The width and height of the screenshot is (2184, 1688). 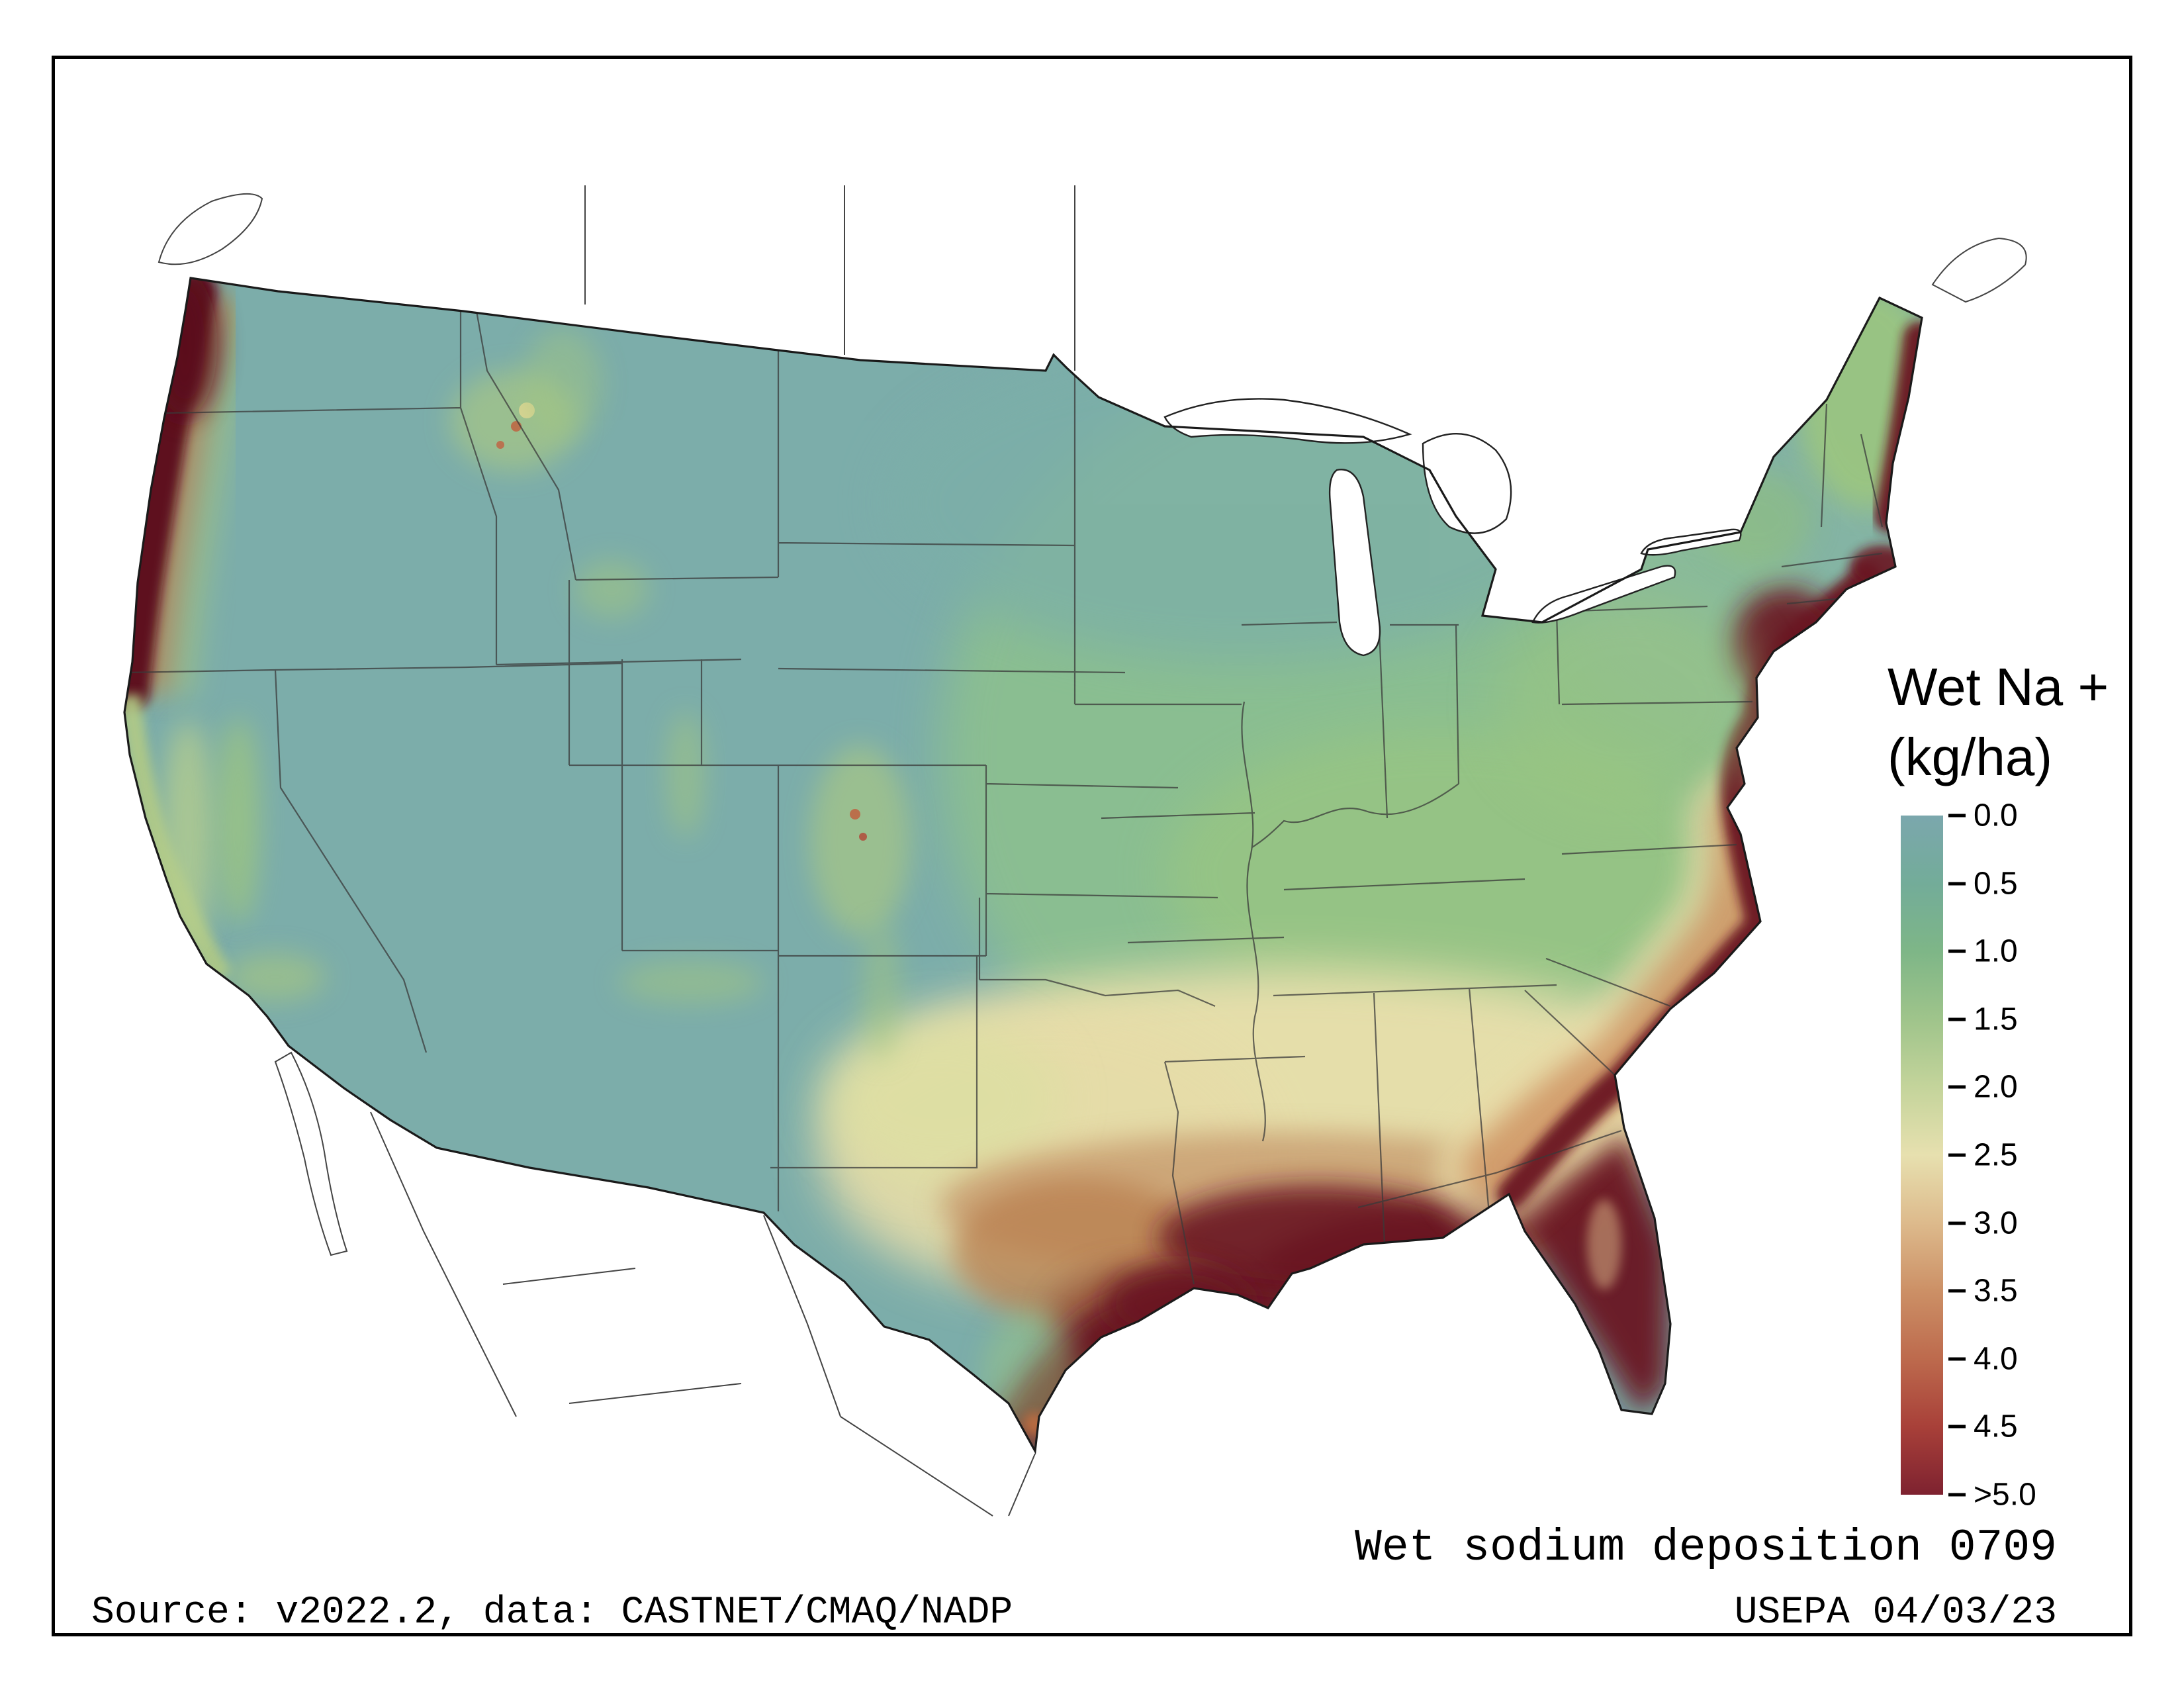 What do you see at coordinates (655, 1284) in the screenshot?
I see `mexico-borders` at bounding box center [655, 1284].